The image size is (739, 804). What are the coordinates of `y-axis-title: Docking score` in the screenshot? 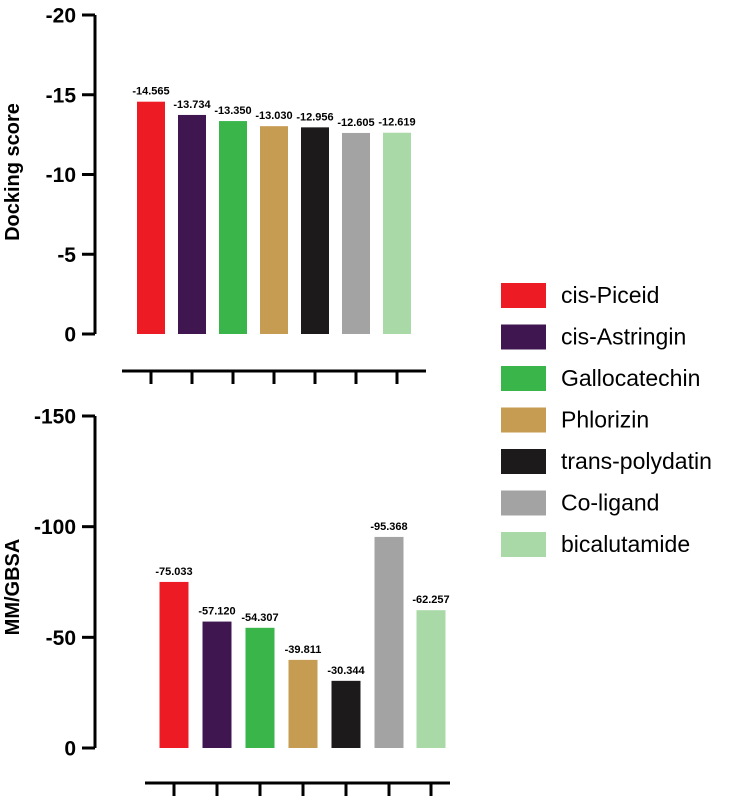 It's located at (13, 172).